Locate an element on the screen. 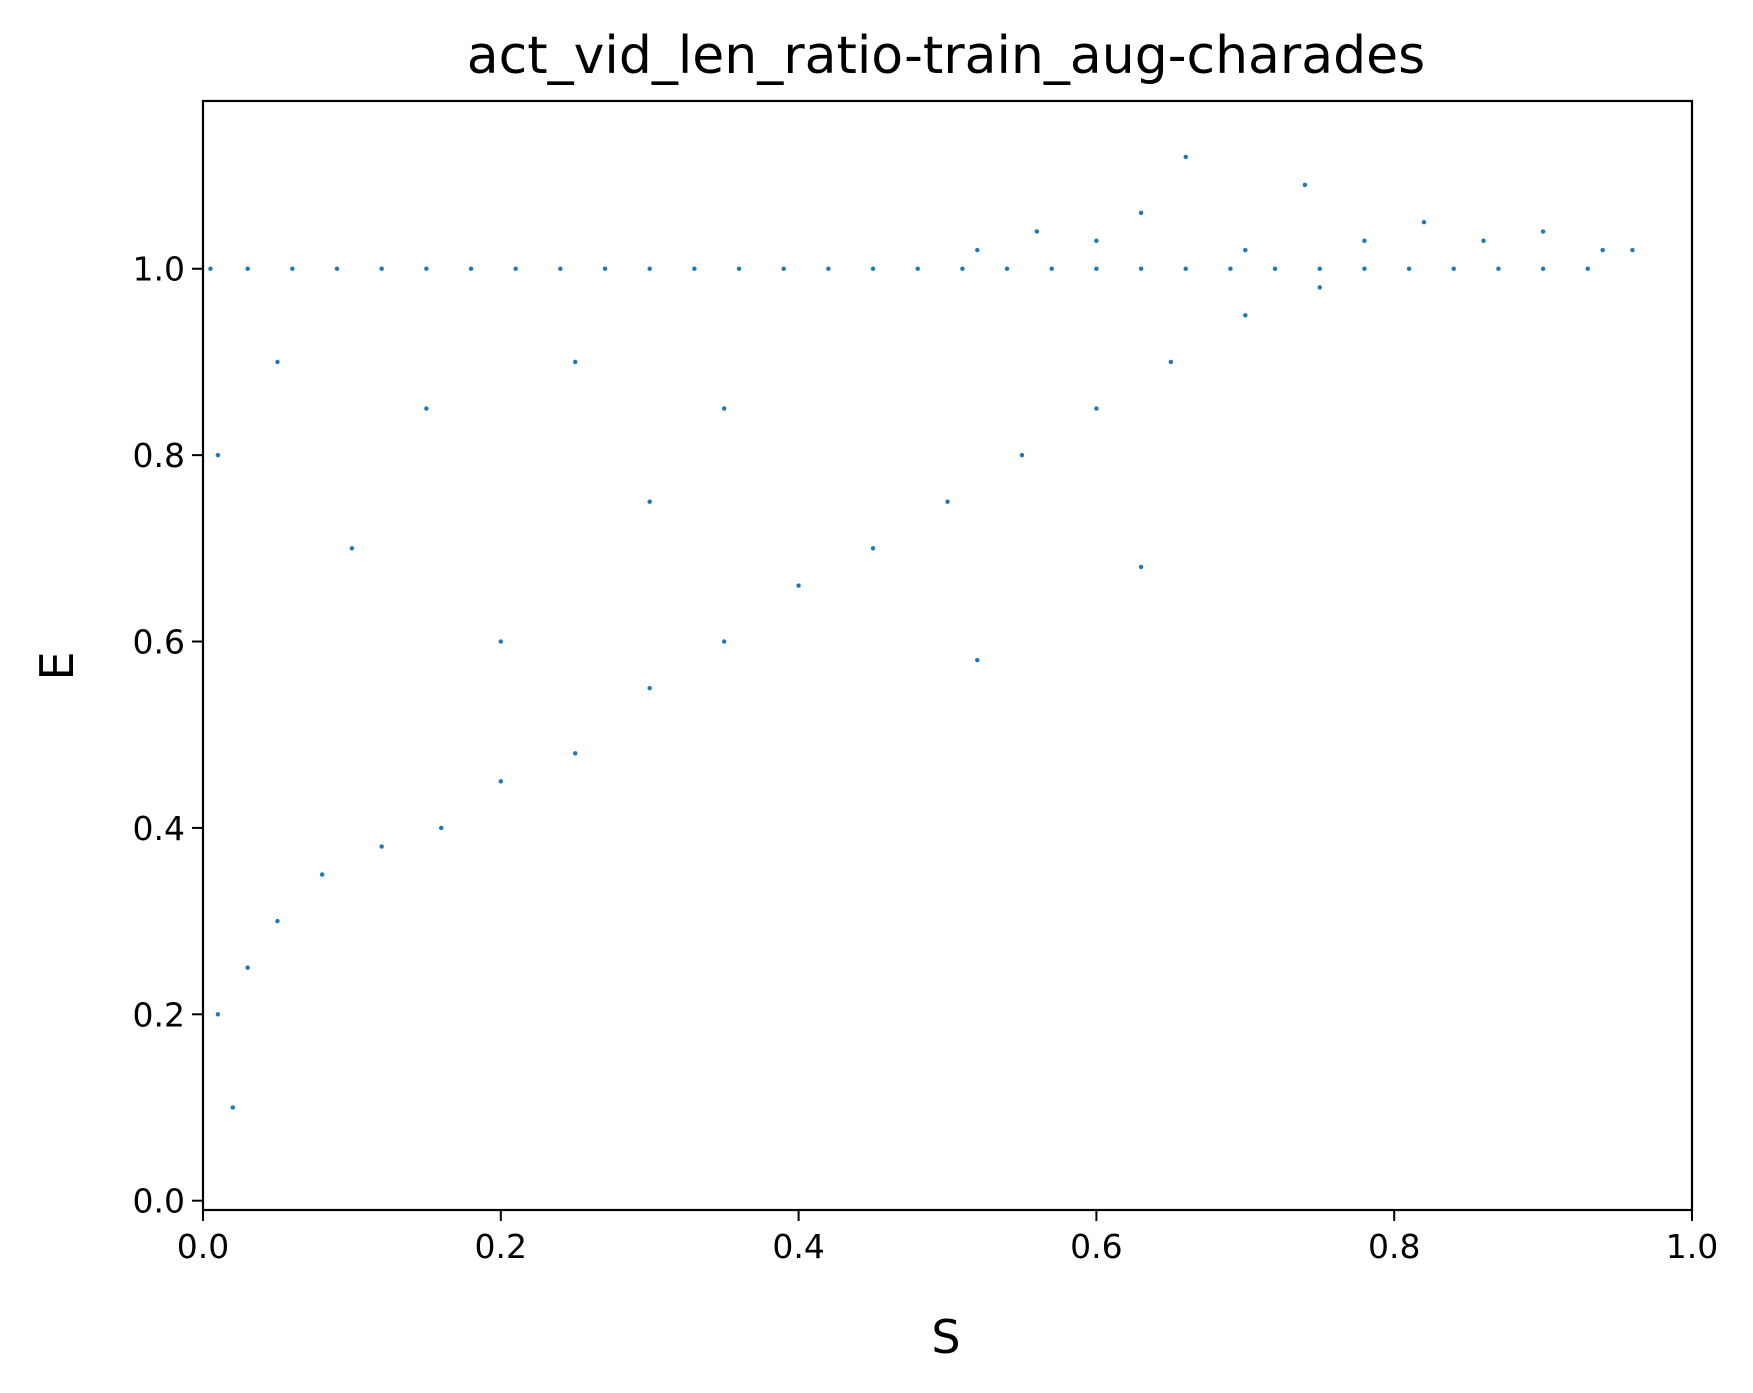 Image resolution: width=1753 pixels, height=1393 pixels. y-tick-label: 0.4 is located at coordinates (159, 828).